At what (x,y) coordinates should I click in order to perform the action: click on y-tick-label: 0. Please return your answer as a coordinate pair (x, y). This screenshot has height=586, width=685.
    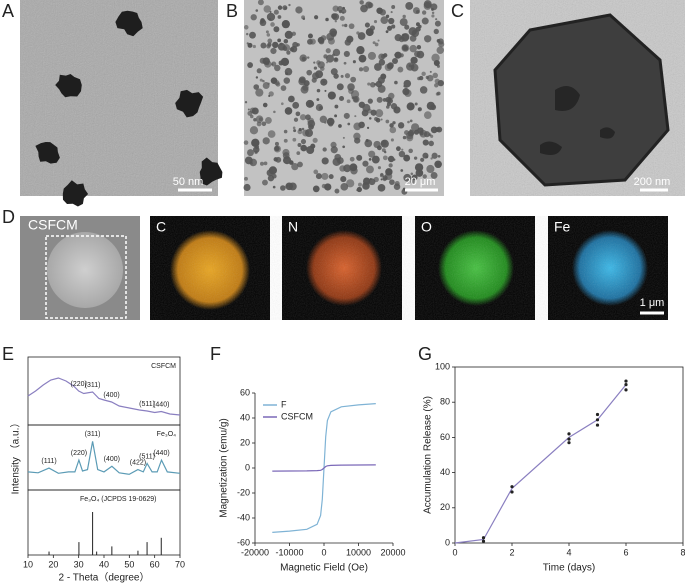
    Looking at the image, I should click on (447, 542).